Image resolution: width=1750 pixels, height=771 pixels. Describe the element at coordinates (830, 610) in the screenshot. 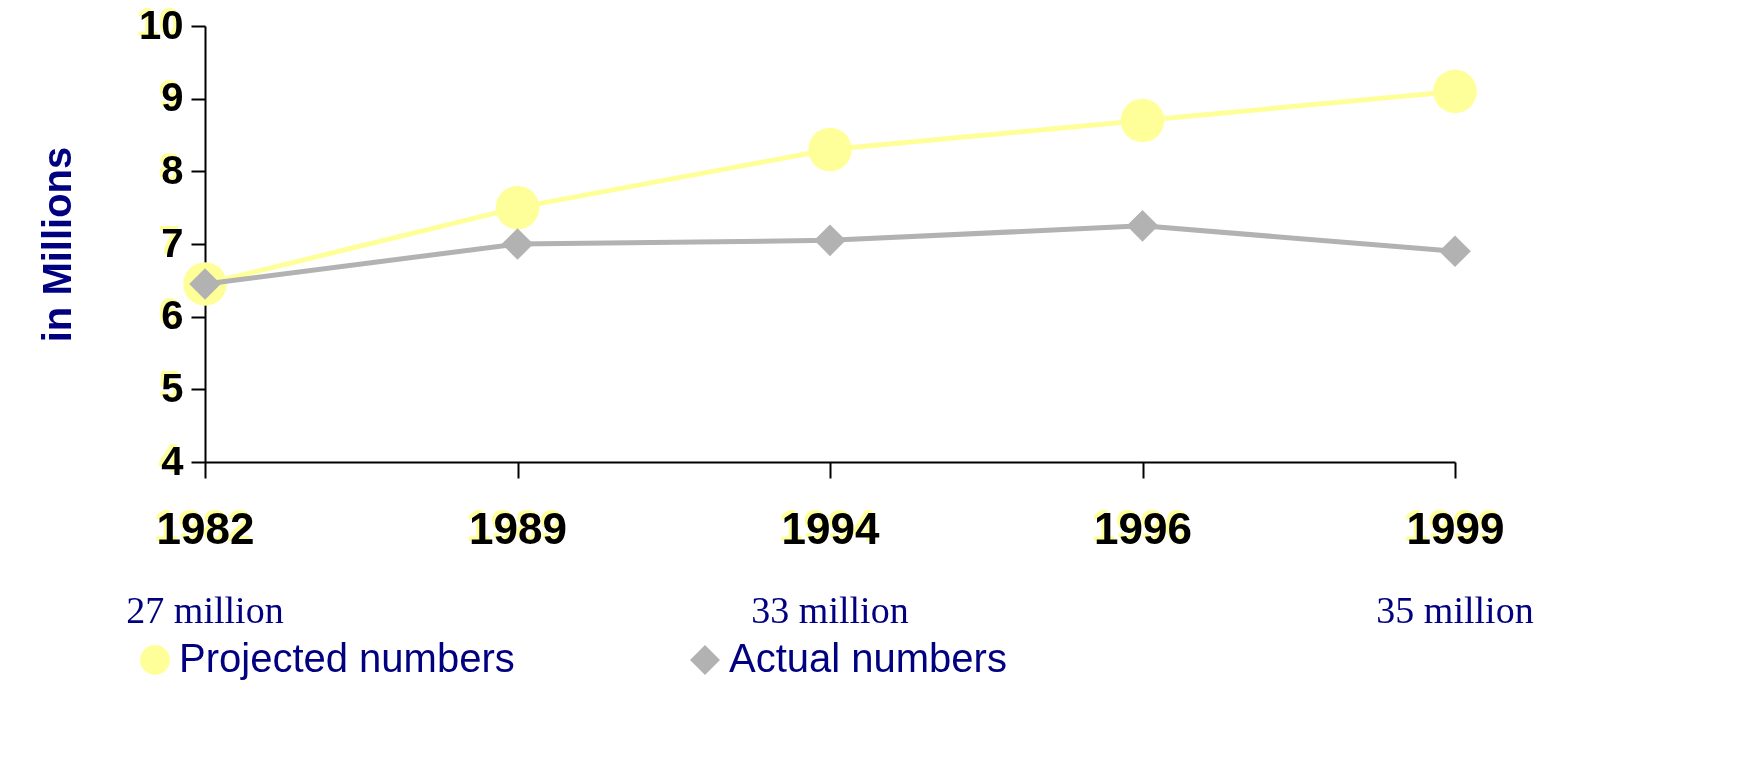

I see `text: 33 million` at that location.